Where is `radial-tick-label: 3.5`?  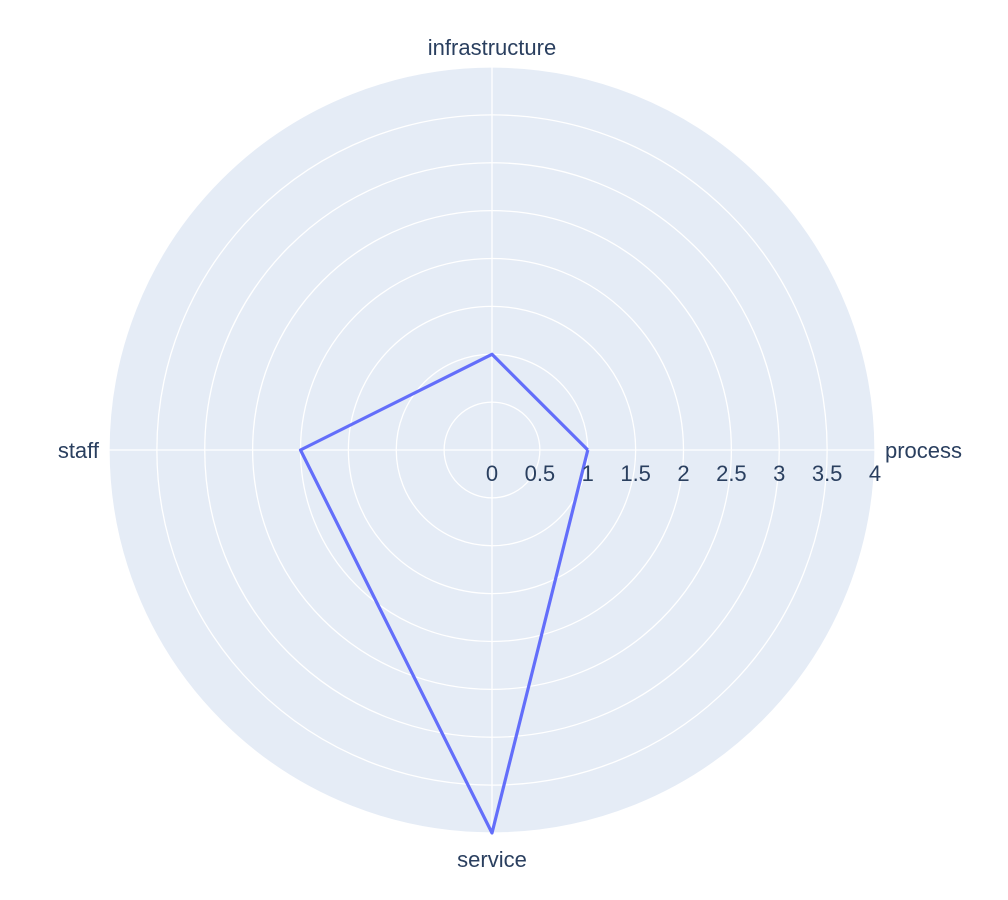
radial-tick-label: 3.5 is located at coordinates (827, 473).